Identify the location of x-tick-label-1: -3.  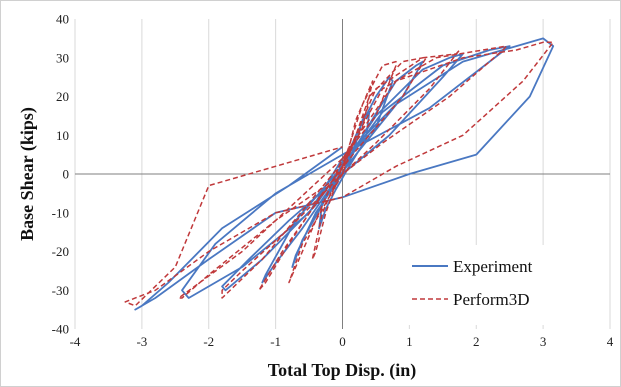
(141, 341).